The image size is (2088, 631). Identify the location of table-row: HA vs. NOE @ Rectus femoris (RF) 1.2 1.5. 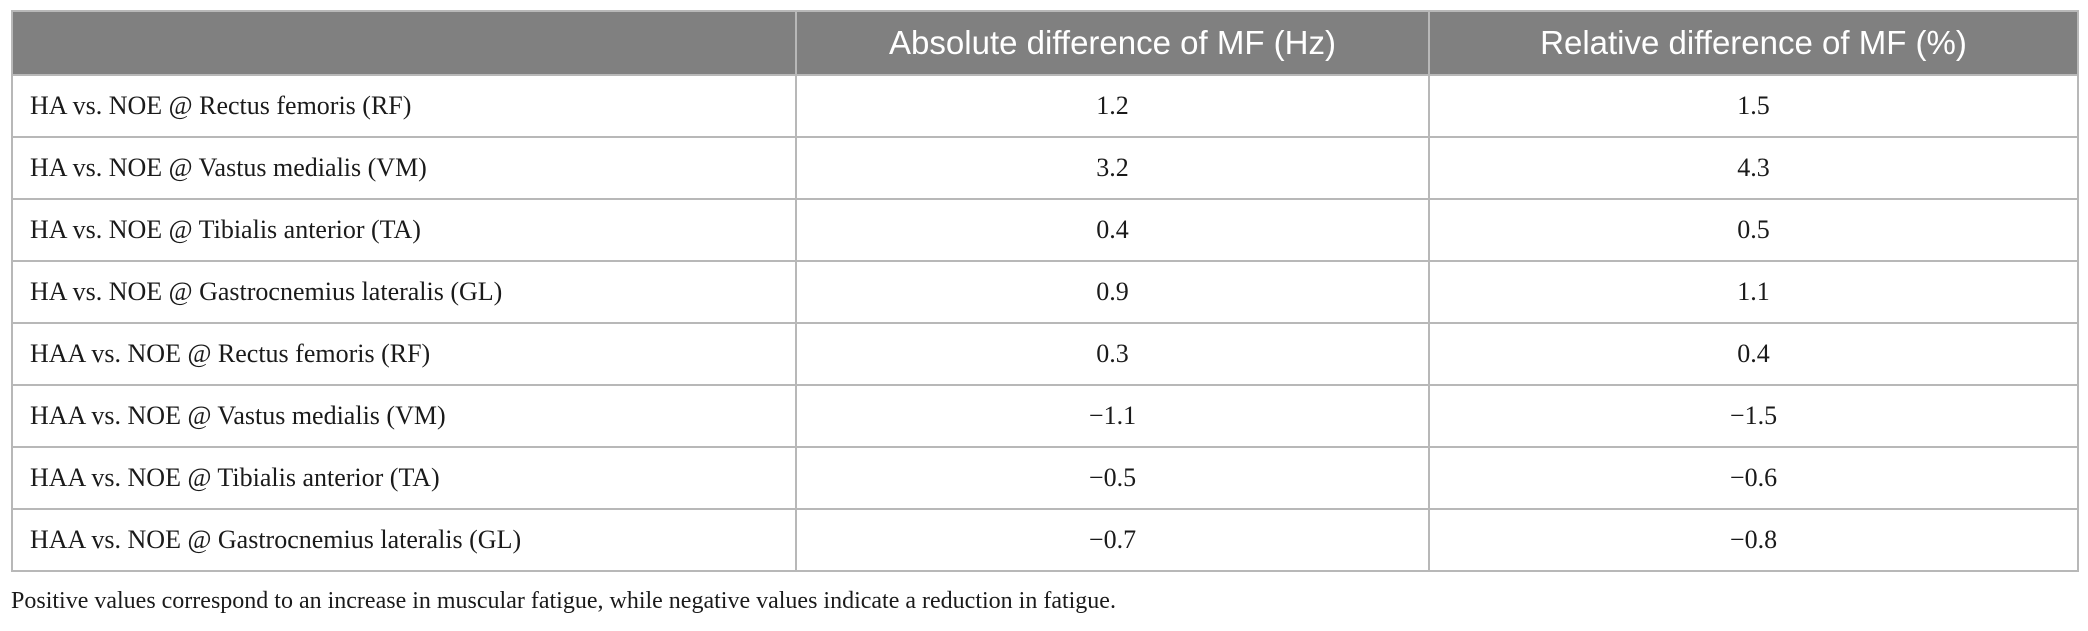
(1045, 106).